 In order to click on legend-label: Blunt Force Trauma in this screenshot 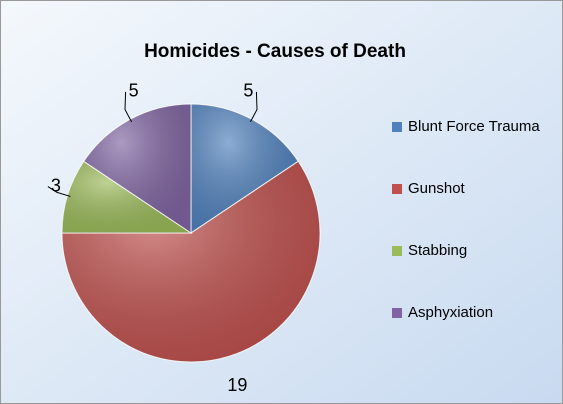, I will do `click(474, 126)`.